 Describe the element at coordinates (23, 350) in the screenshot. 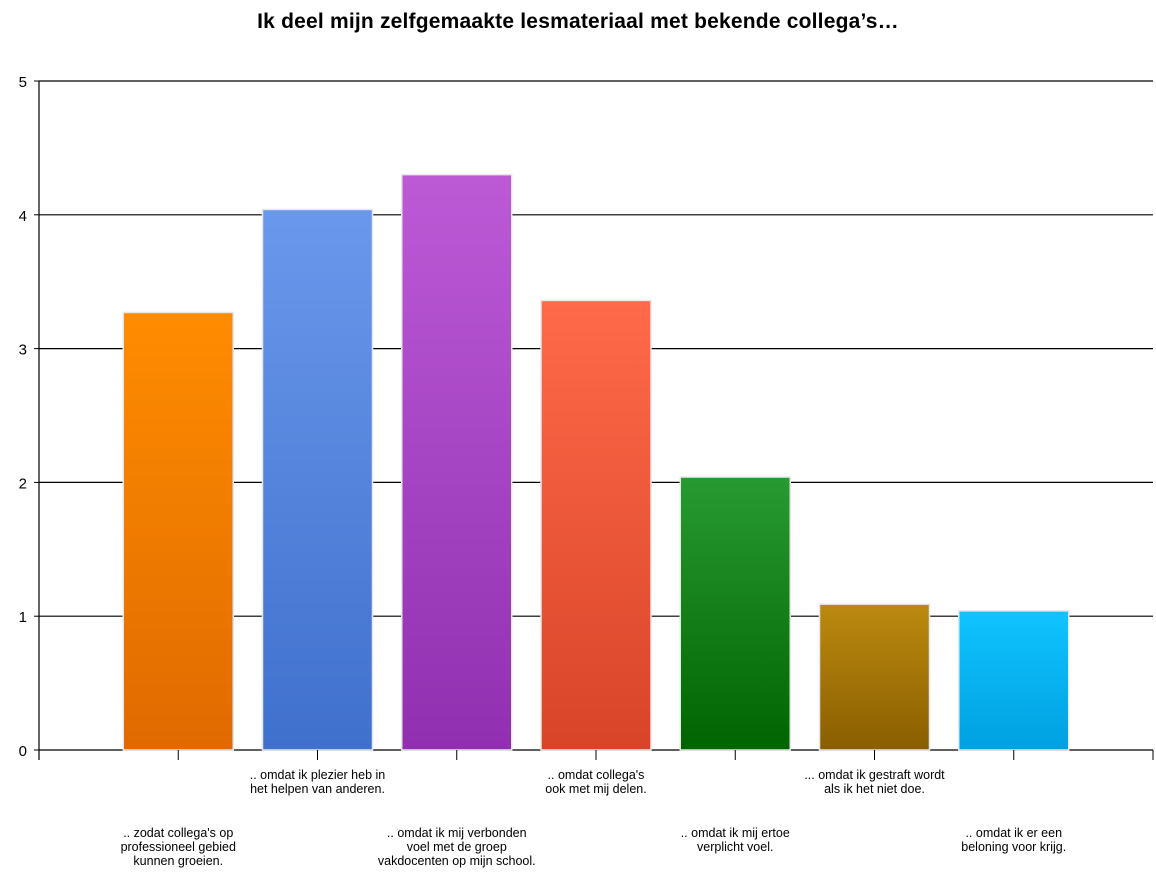

I see `y-tick-label-3: 3` at that location.